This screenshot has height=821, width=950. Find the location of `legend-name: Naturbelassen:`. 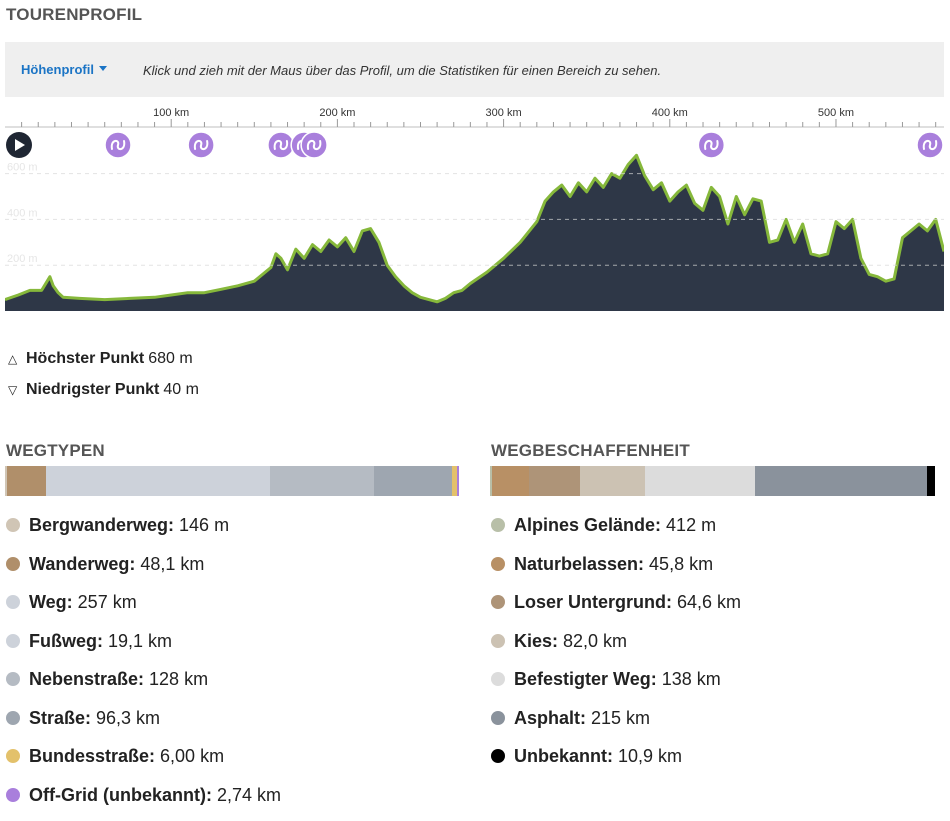

legend-name: Naturbelassen: is located at coordinates (579, 563).